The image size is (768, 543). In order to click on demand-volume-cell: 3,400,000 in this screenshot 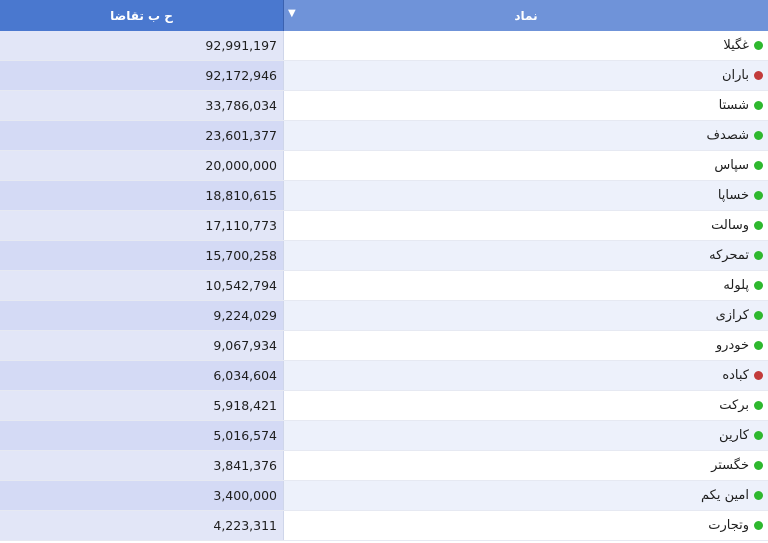, I will do `click(142, 495)`.